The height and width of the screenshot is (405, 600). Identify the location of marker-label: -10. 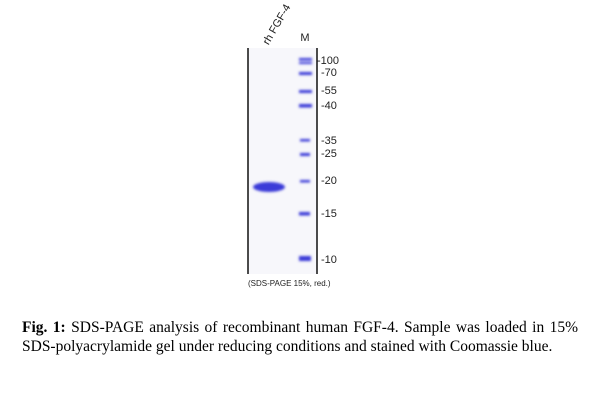
(329, 260).